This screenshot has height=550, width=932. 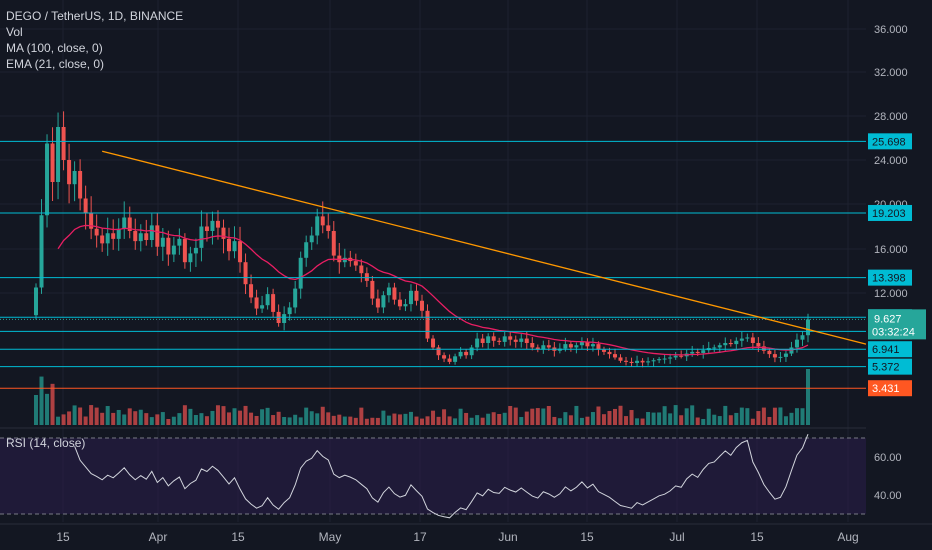 What do you see at coordinates (422, 397) in the screenshot?
I see `volume-bars` at bounding box center [422, 397].